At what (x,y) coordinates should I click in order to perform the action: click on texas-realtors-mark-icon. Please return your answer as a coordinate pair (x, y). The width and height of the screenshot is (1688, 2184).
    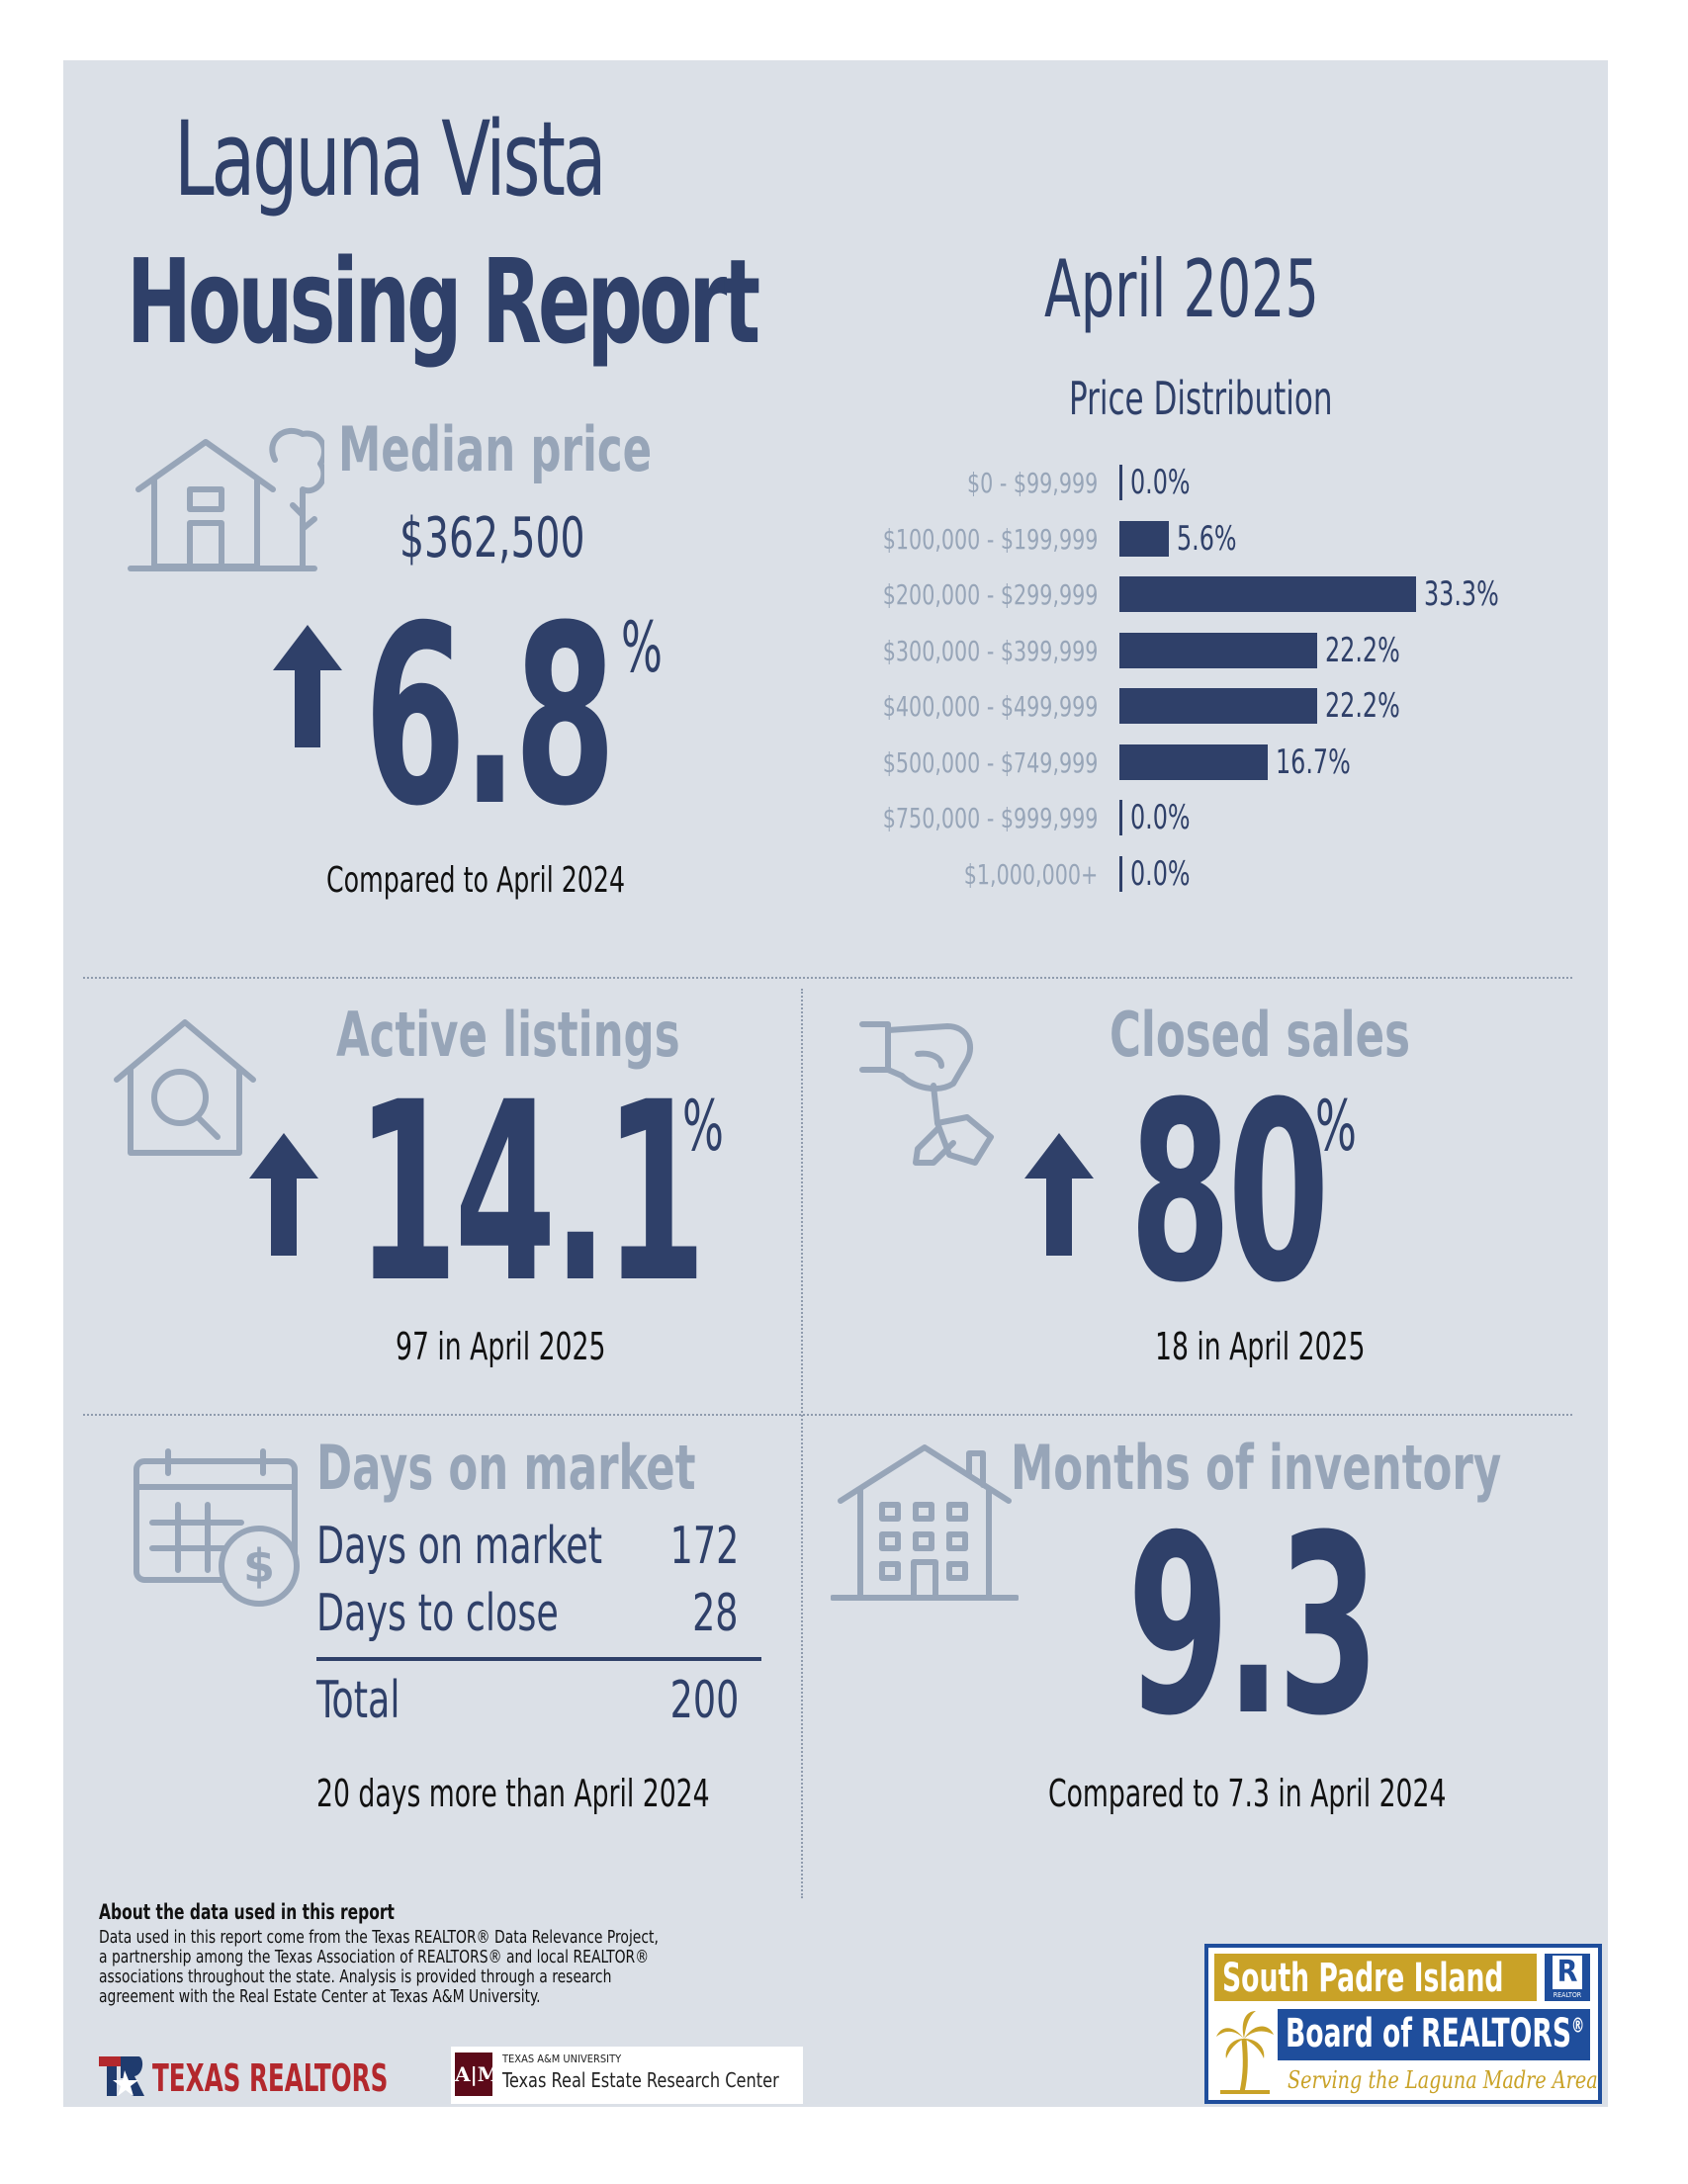
    Looking at the image, I should click on (121, 2076).